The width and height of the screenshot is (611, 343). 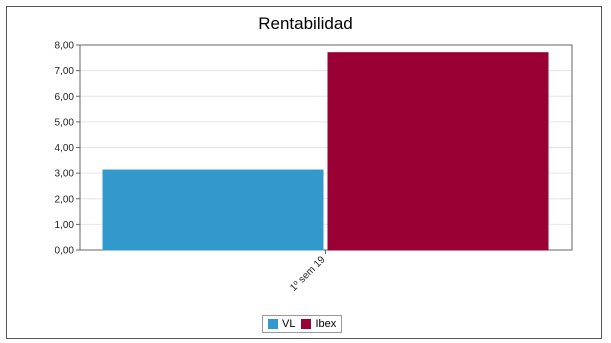 I want to click on y-tick-label: 0,00, so click(x=65, y=251).